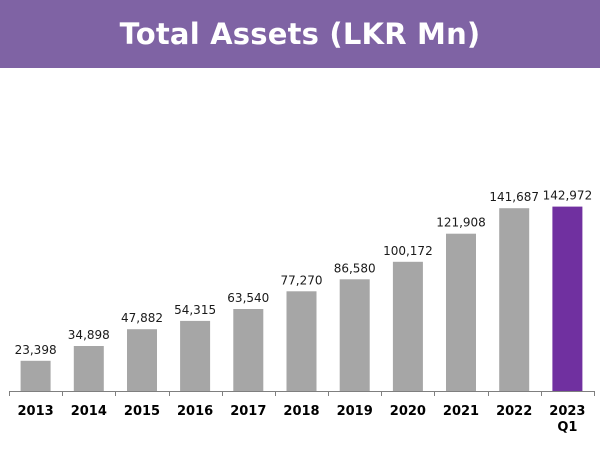  I want to click on bar-2021, so click(461, 312).